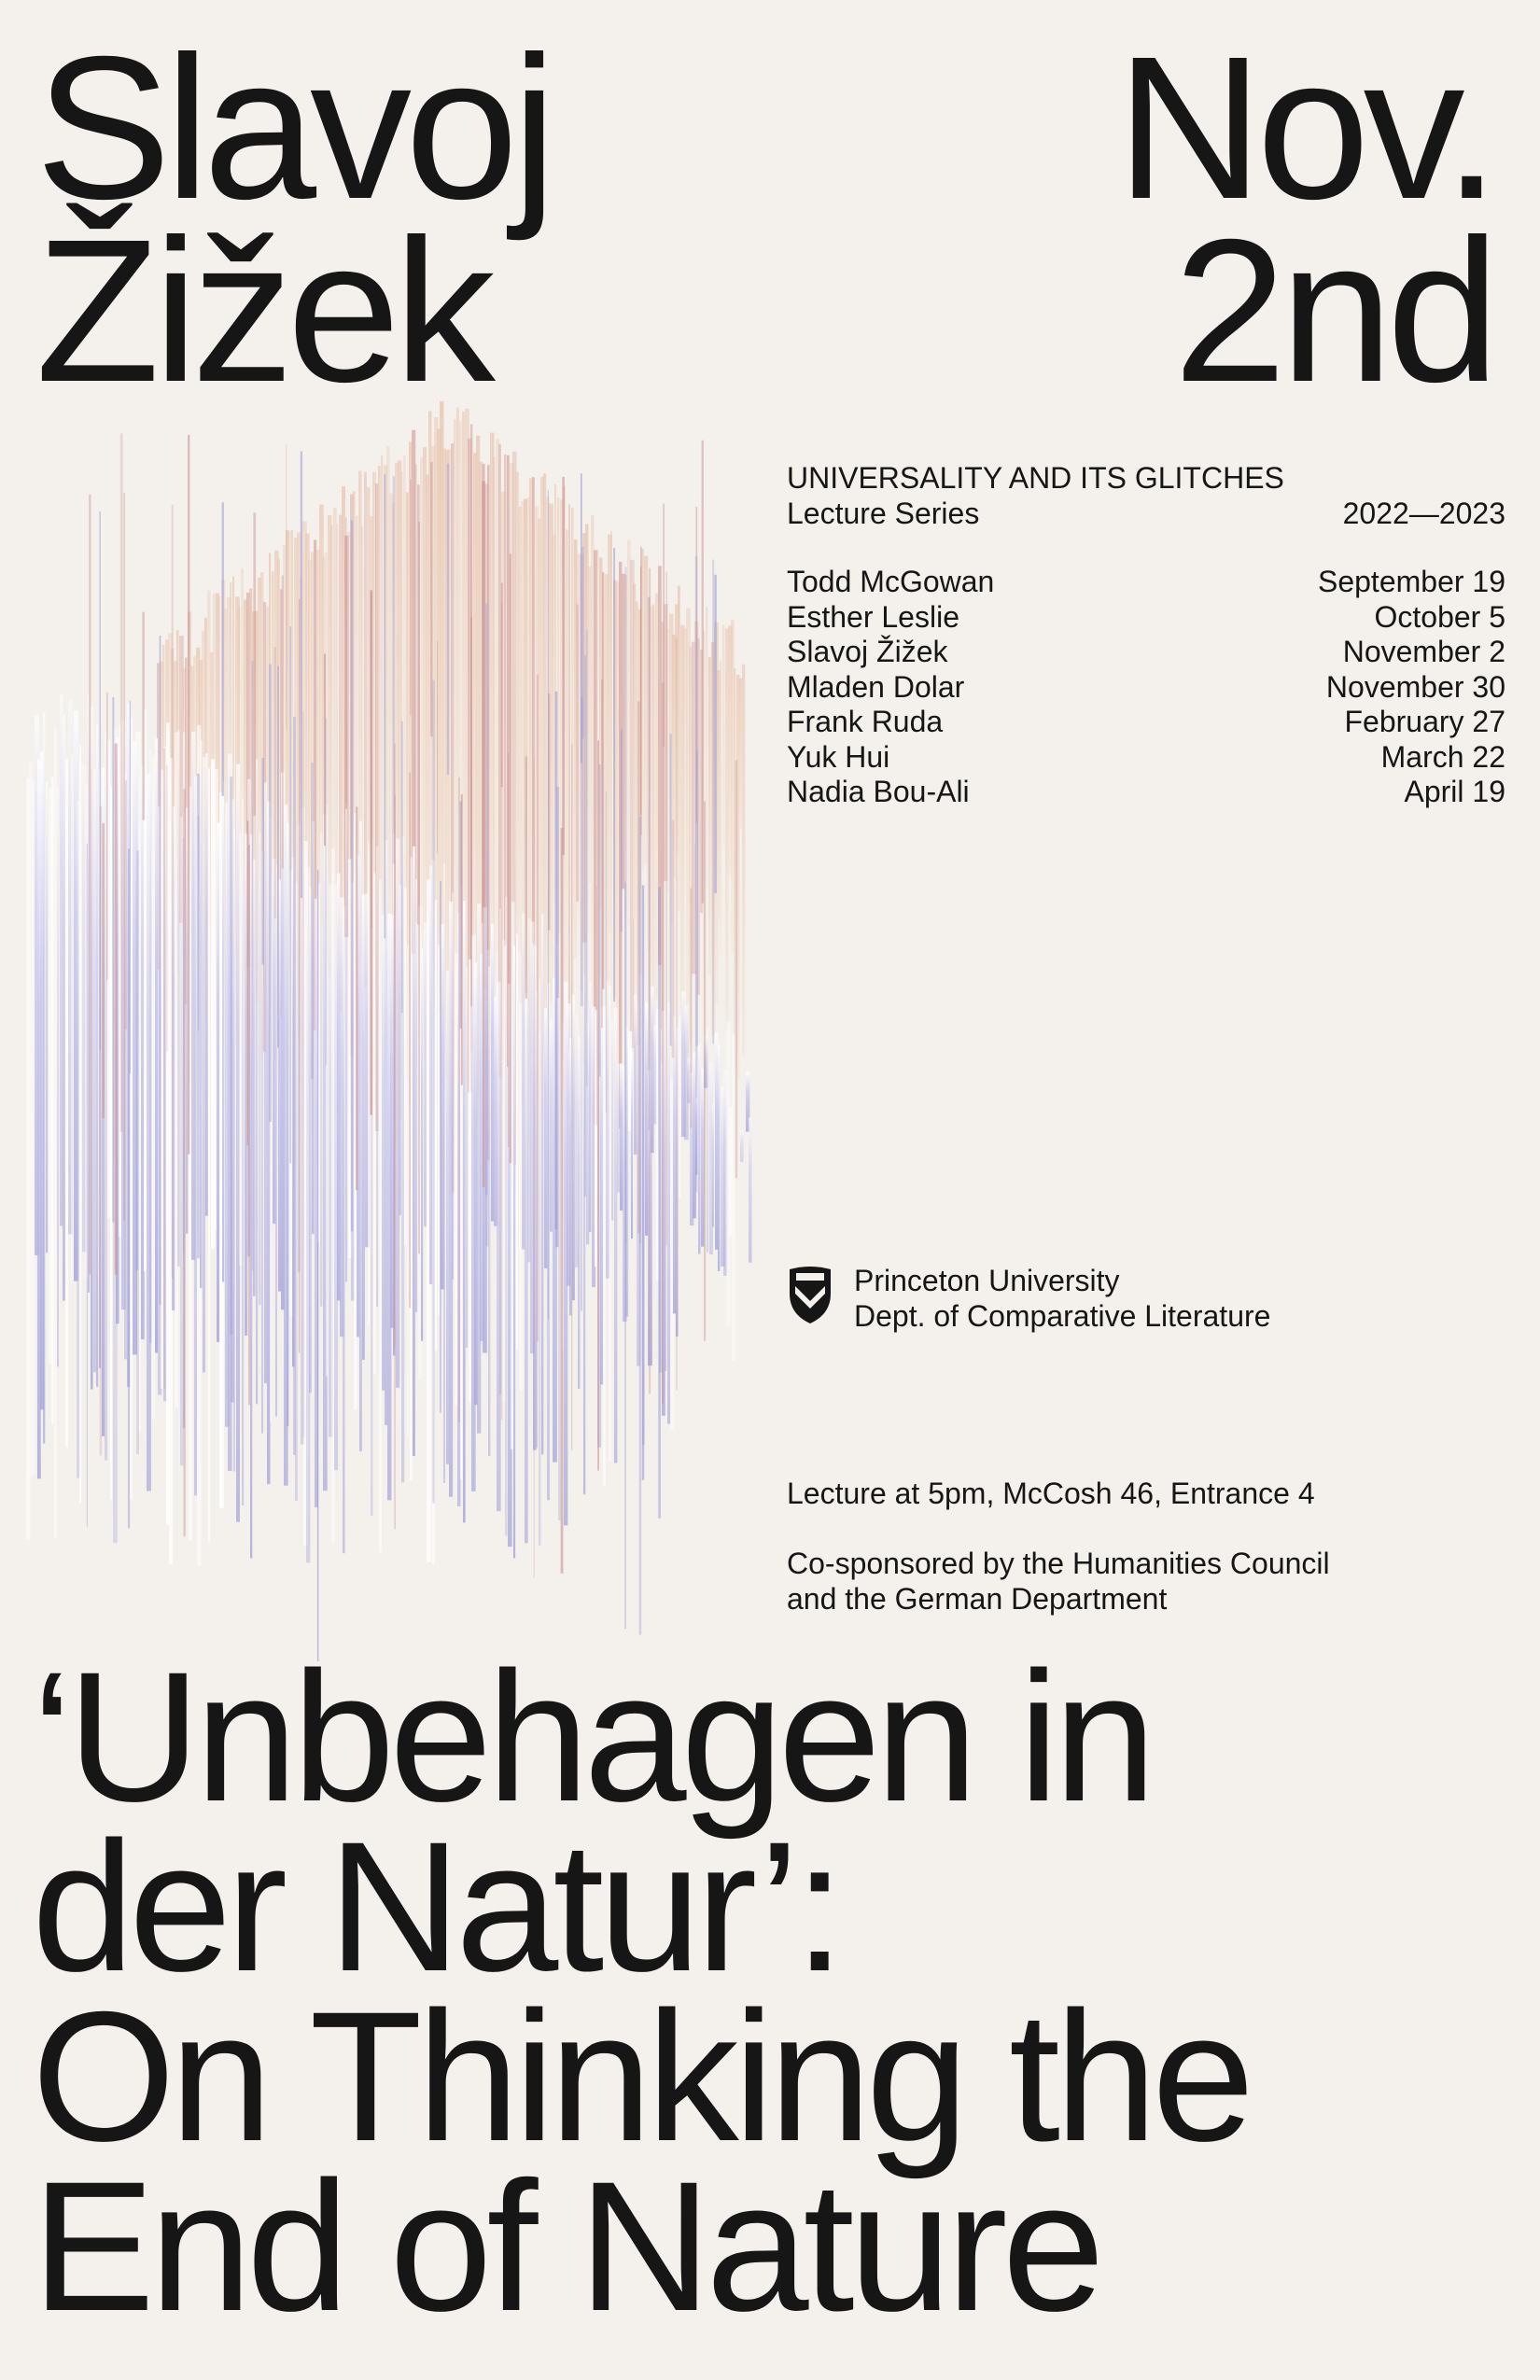 The height and width of the screenshot is (2380, 1540). Describe the element at coordinates (1411, 581) in the screenshot. I see `schedule-date: September 19` at that location.